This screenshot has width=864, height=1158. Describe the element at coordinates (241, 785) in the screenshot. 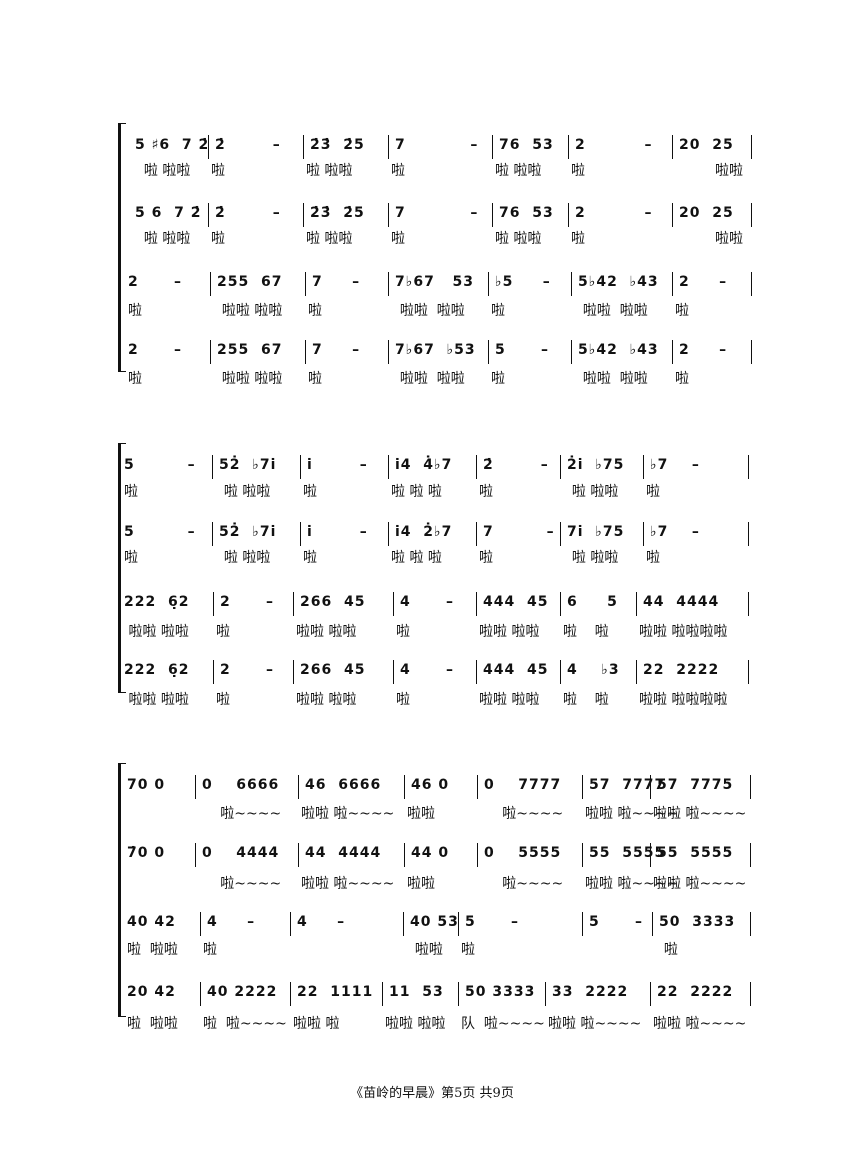

I see `measure-notes: 0 6666` at that location.